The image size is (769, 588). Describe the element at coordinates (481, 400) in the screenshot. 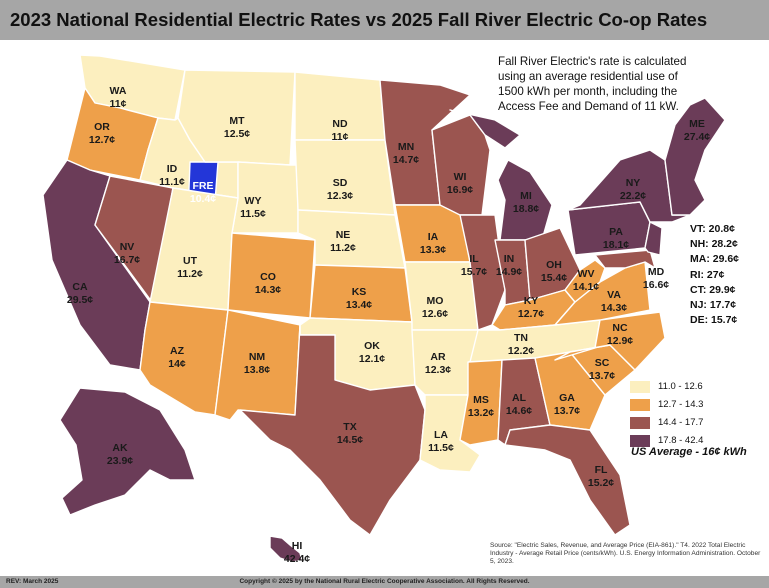

I see `state-abbr-ms: MS` at that location.